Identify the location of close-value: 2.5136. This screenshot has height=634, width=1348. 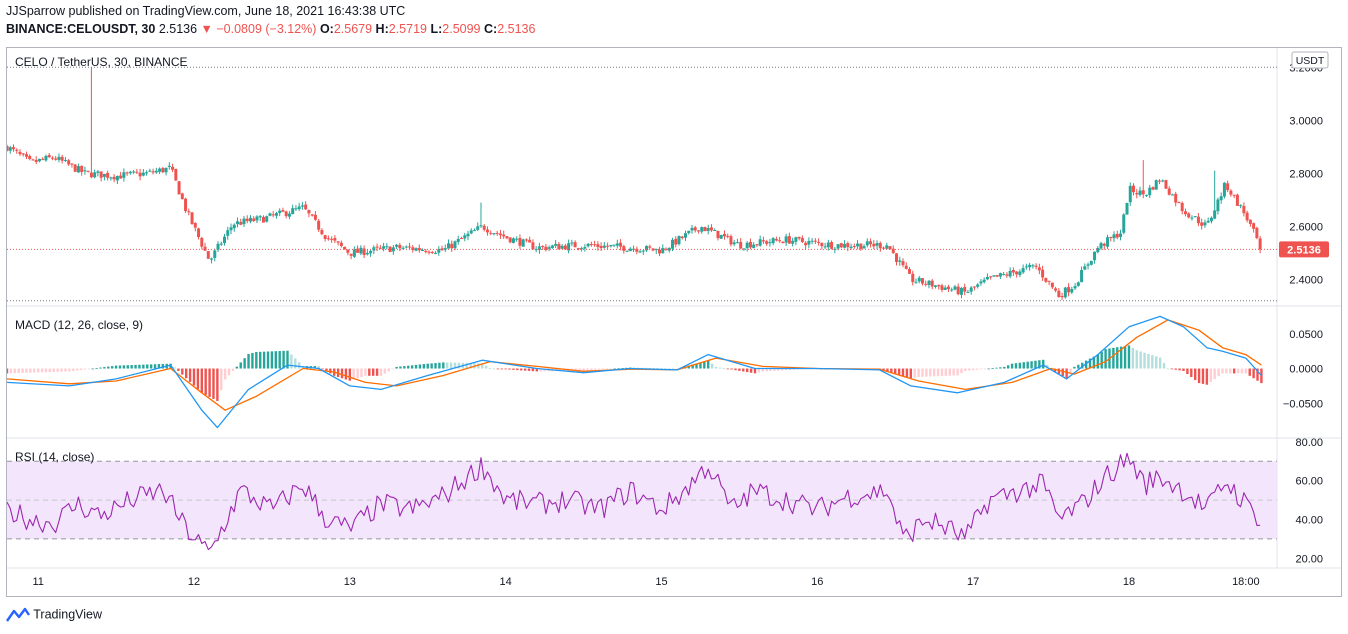
(516, 29).